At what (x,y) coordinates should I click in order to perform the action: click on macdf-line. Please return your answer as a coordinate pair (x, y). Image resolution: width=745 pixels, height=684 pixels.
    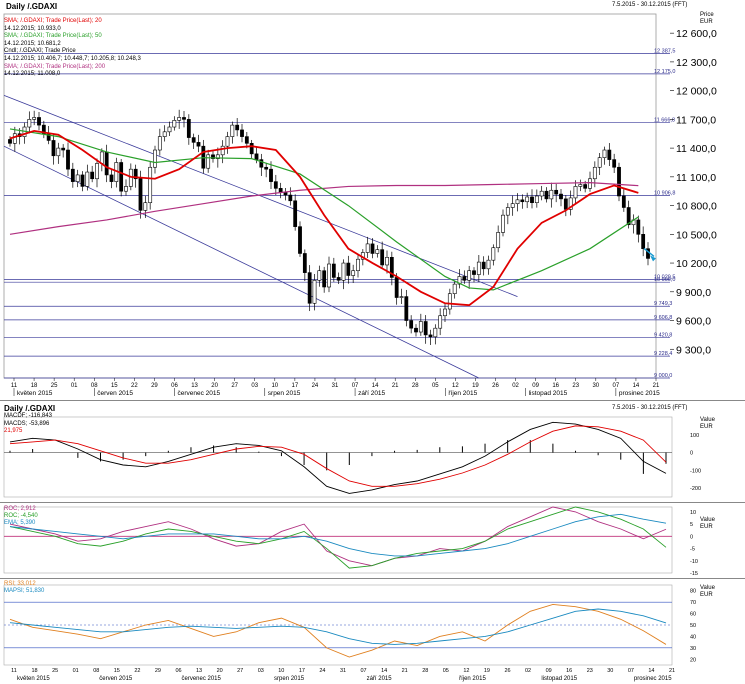
    Looking at the image, I should click on (338, 457).